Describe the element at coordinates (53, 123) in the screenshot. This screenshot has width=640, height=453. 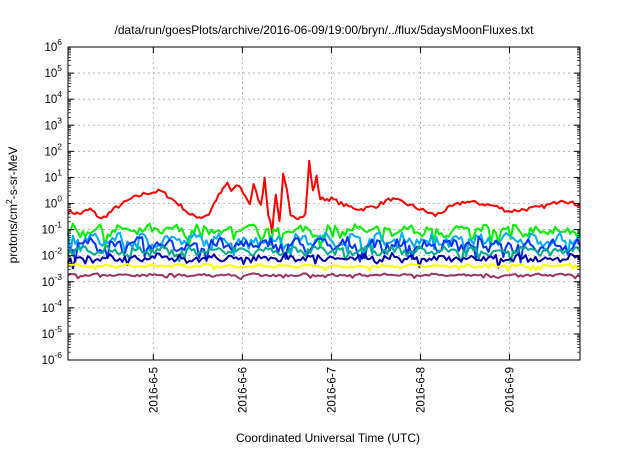
I see `y-tick-label: 10³` at that location.